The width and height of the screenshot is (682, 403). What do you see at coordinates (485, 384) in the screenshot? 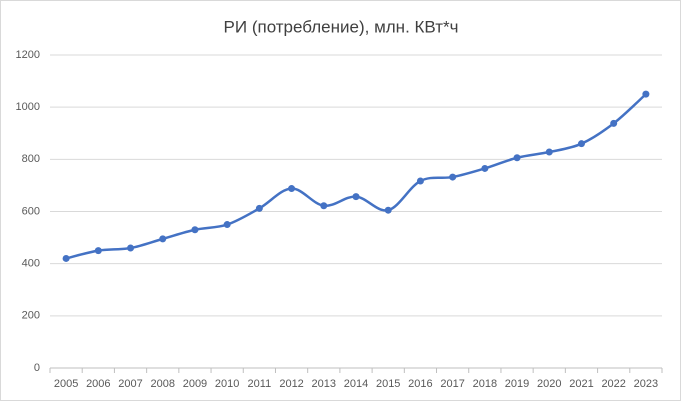
I see `x-tick-label: 2018` at bounding box center [485, 384].